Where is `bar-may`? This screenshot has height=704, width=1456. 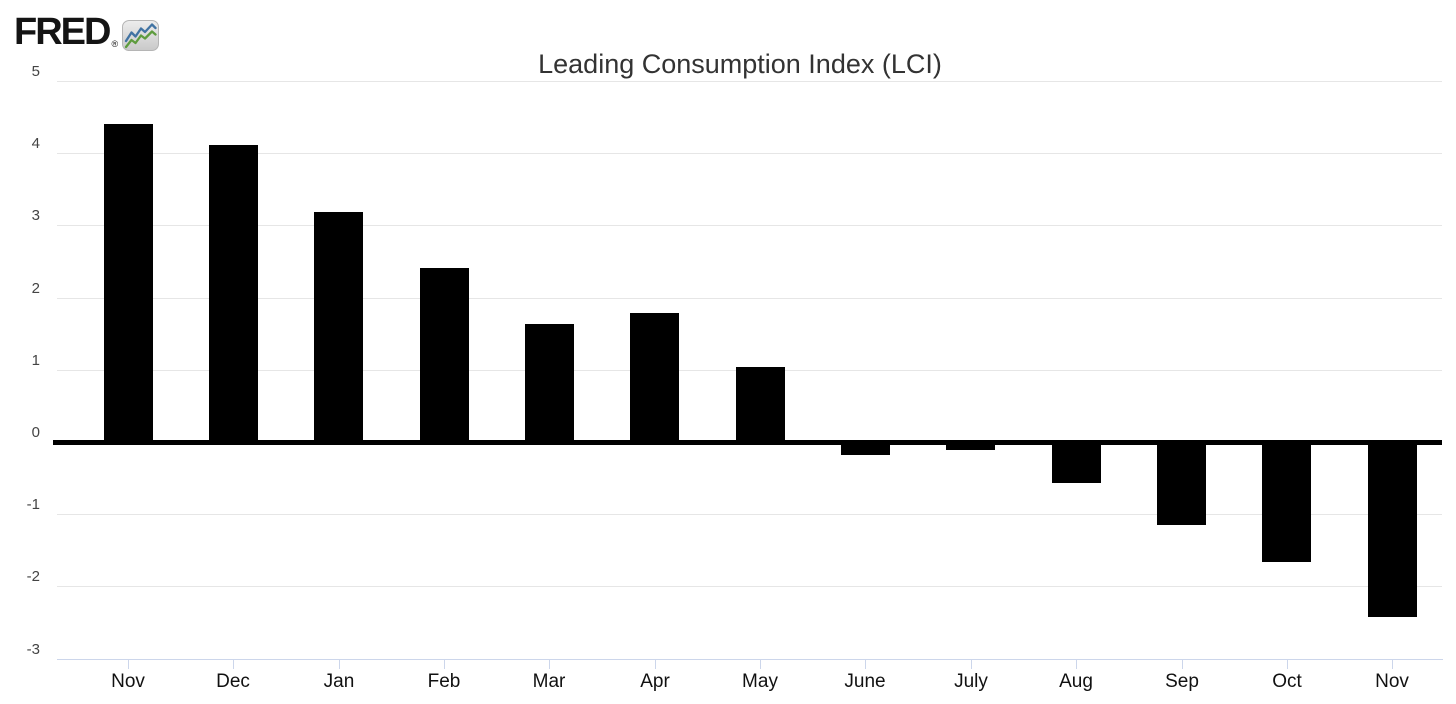 bar-may is located at coordinates (760, 404).